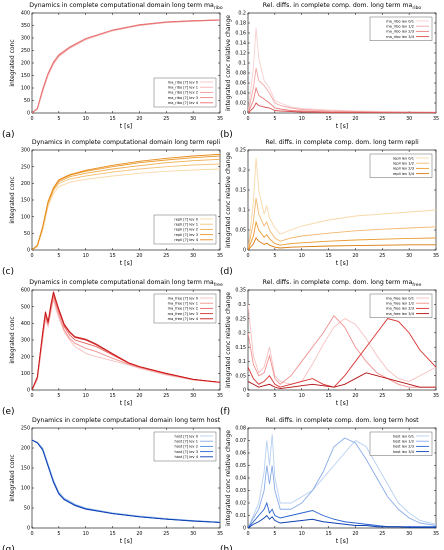  Describe the element at coordinates (139, 534) in the screenshot. I see `x-tick-label: 20` at that location.